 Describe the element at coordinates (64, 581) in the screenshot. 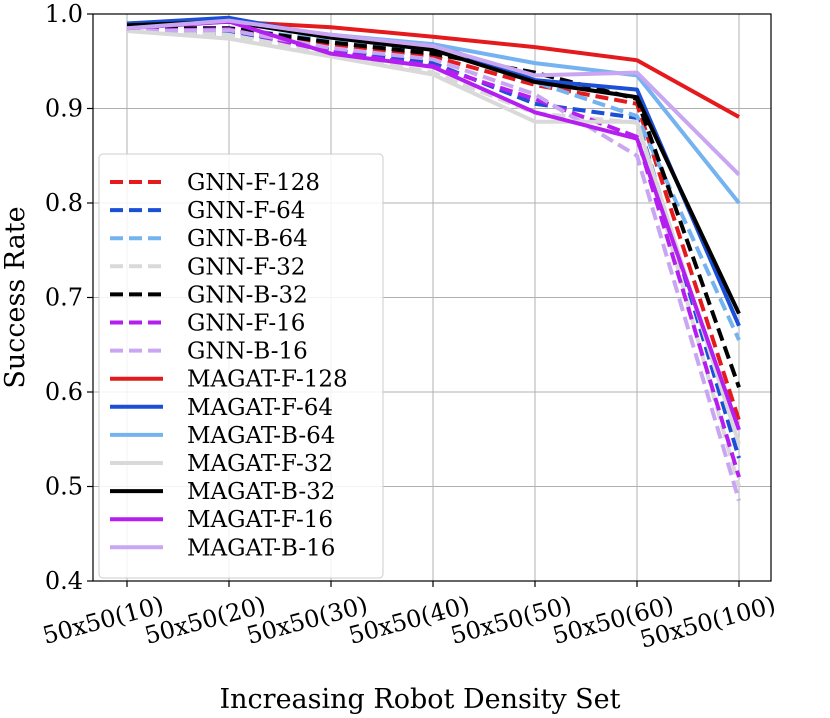

I see `y-tick-label: 0.4` at that location.